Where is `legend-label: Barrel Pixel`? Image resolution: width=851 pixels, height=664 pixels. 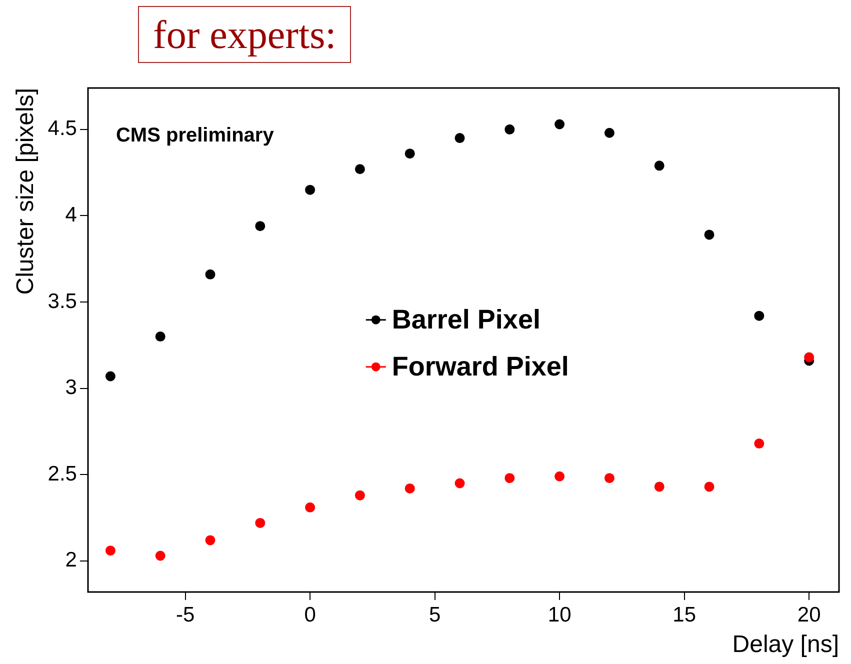 legend-label: Barrel Pixel is located at coordinates (466, 319).